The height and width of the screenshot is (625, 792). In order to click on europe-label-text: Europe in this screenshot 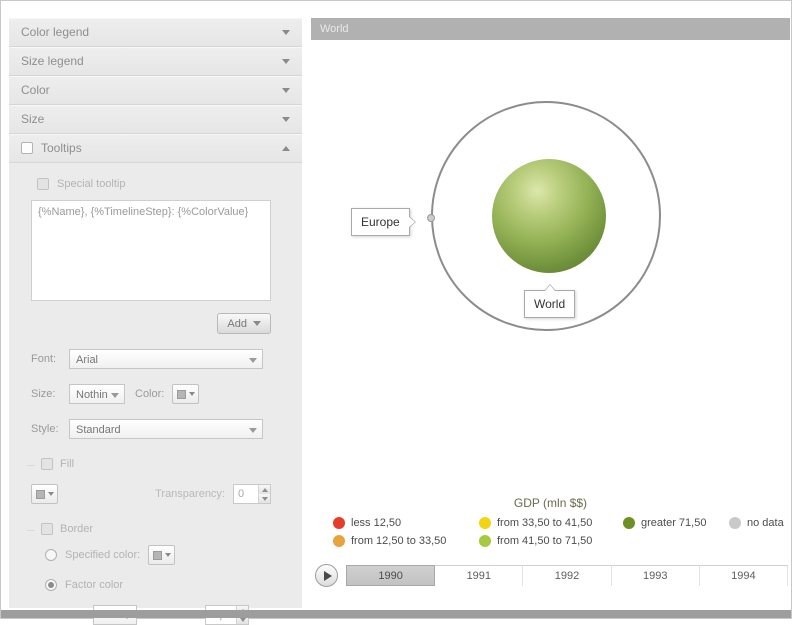, I will do `click(380, 222)`.